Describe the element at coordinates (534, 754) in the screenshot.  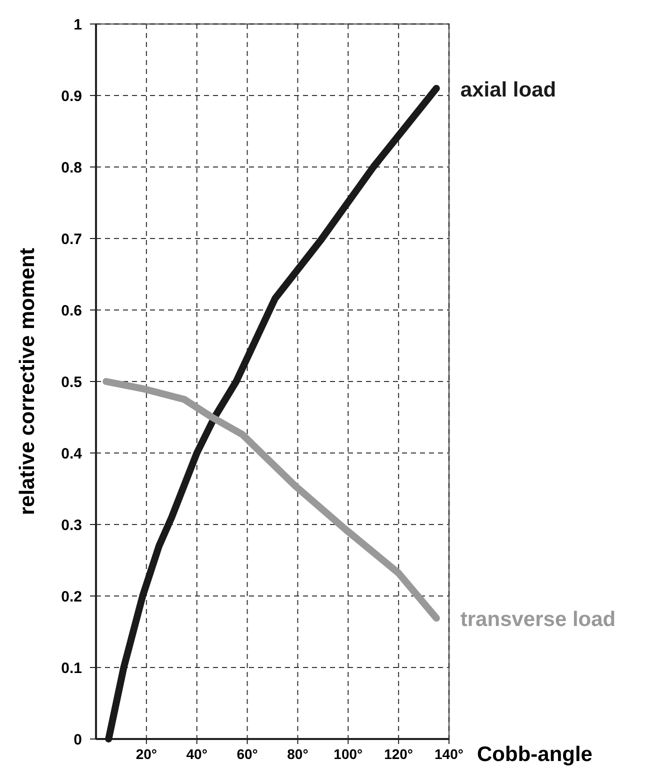
I see `x-axis-title: Cobb-angle` at that location.